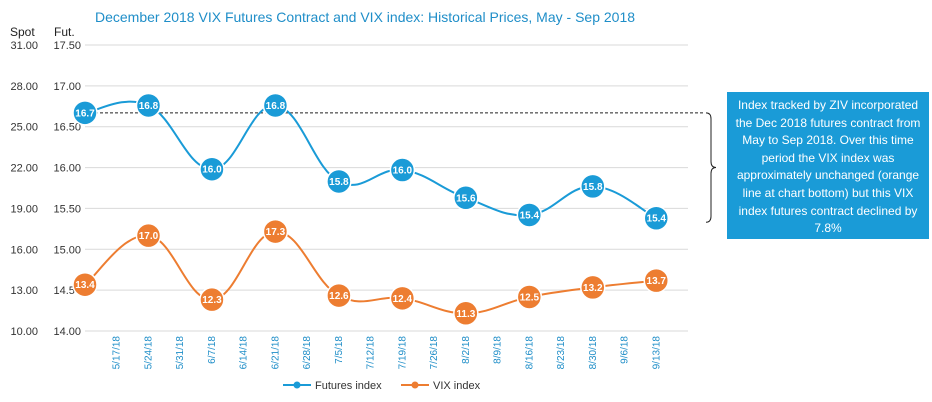 The width and height of the screenshot is (932, 402). What do you see at coordinates (275, 353) in the screenshot?
I see `x-tick-label: 6/21/18` at bounding box center [275, 353].